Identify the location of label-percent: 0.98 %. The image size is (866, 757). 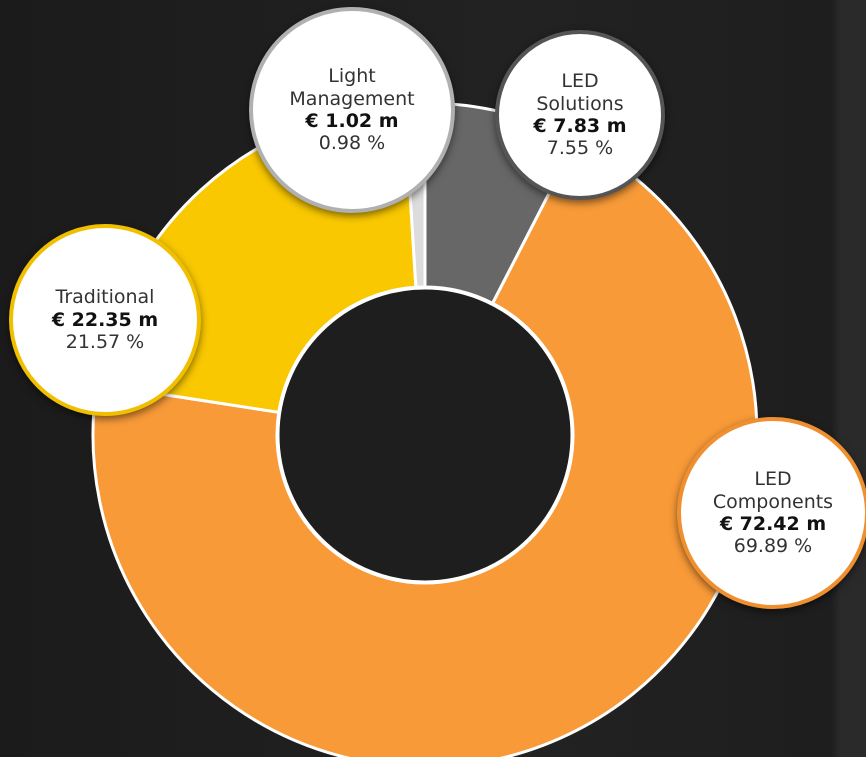
(352, 143).